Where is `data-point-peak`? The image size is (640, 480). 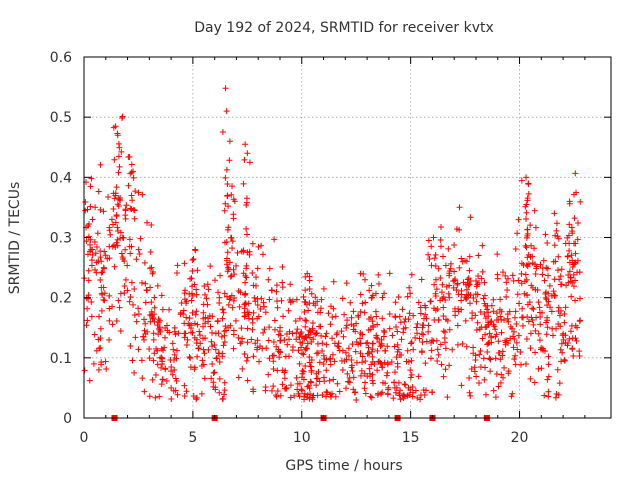 data-point-peak is located at coordinates (132, 171).